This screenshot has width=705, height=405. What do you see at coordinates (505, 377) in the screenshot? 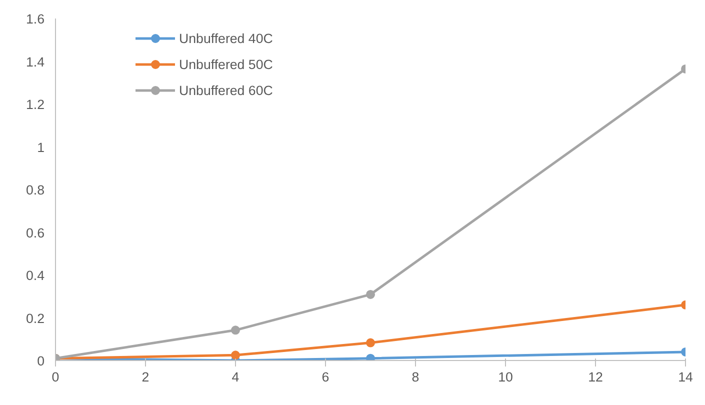
I see `x-tick-label: 10` at bounding box center [505, 377].